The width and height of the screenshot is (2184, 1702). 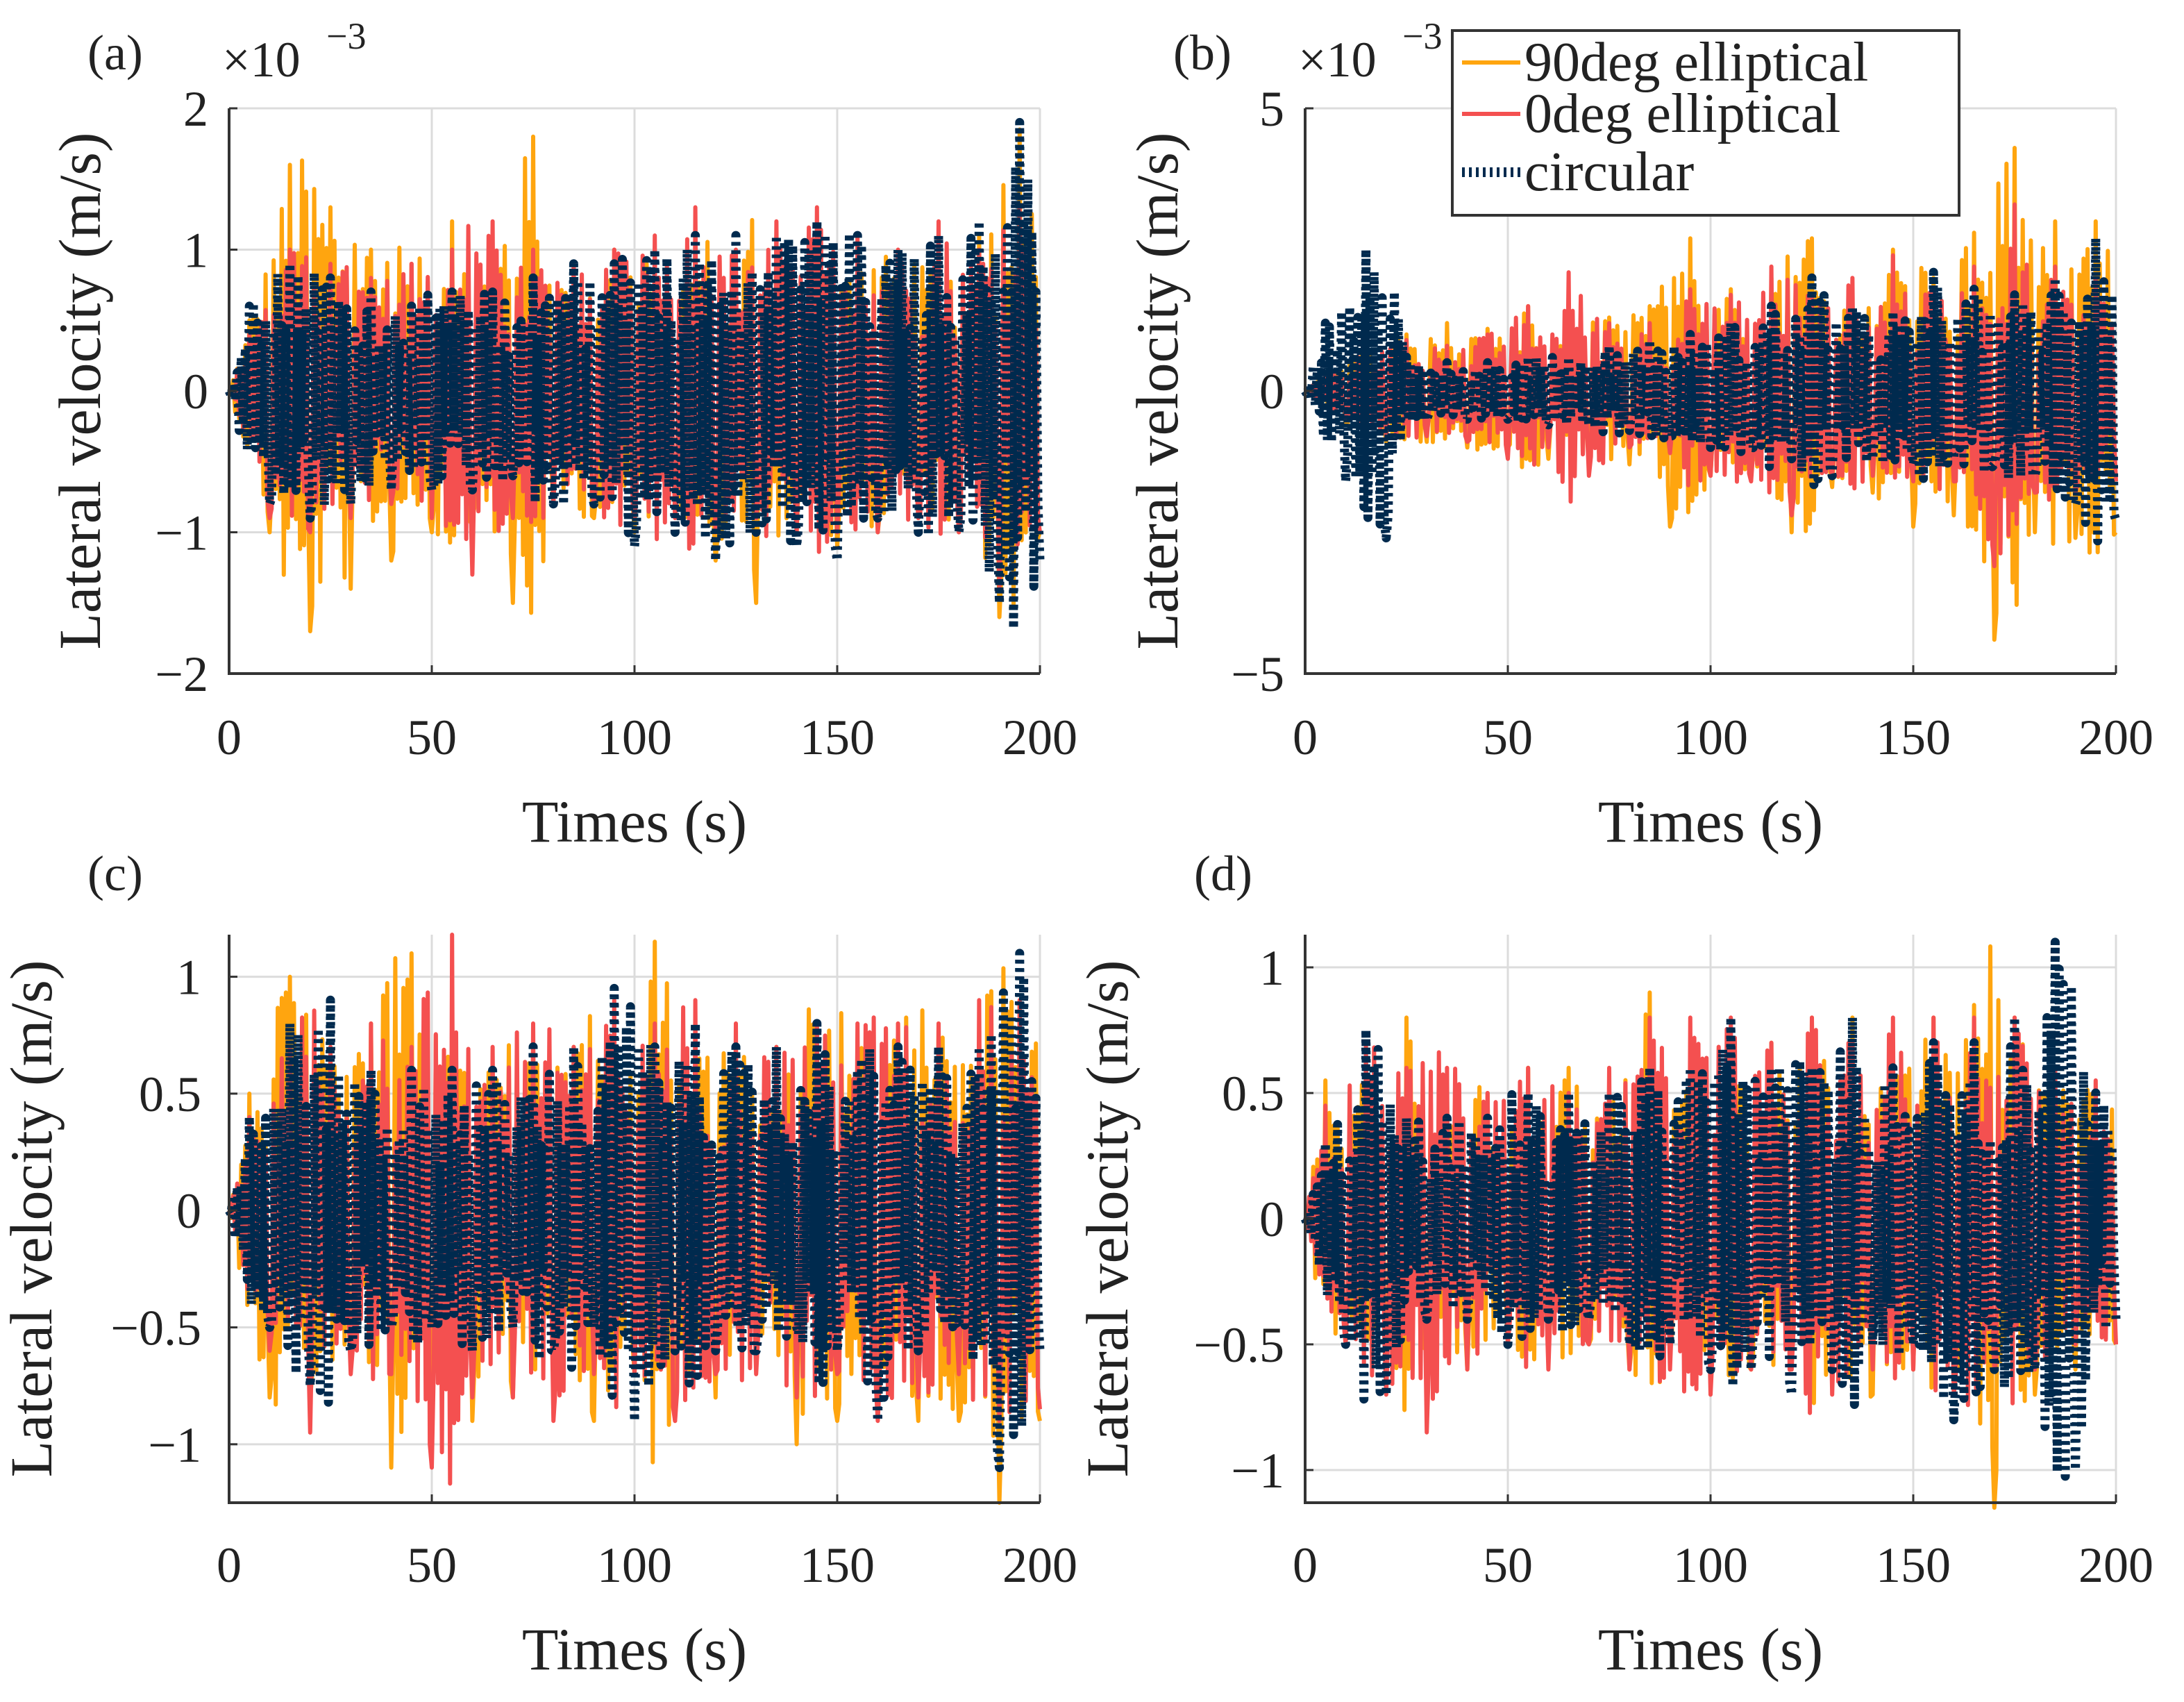 I want to click on legend-label-90deg: 90deg elliptical, so click(x=1696, y=63).